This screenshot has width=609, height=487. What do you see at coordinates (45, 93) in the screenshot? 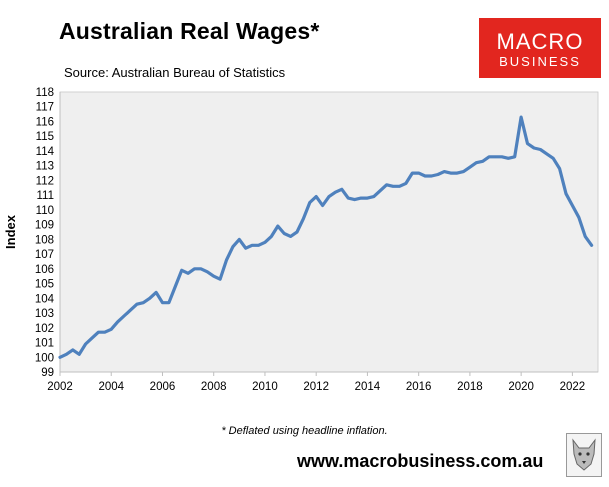
I see `y-tick-label: 118` at bounding box center [45, 93].